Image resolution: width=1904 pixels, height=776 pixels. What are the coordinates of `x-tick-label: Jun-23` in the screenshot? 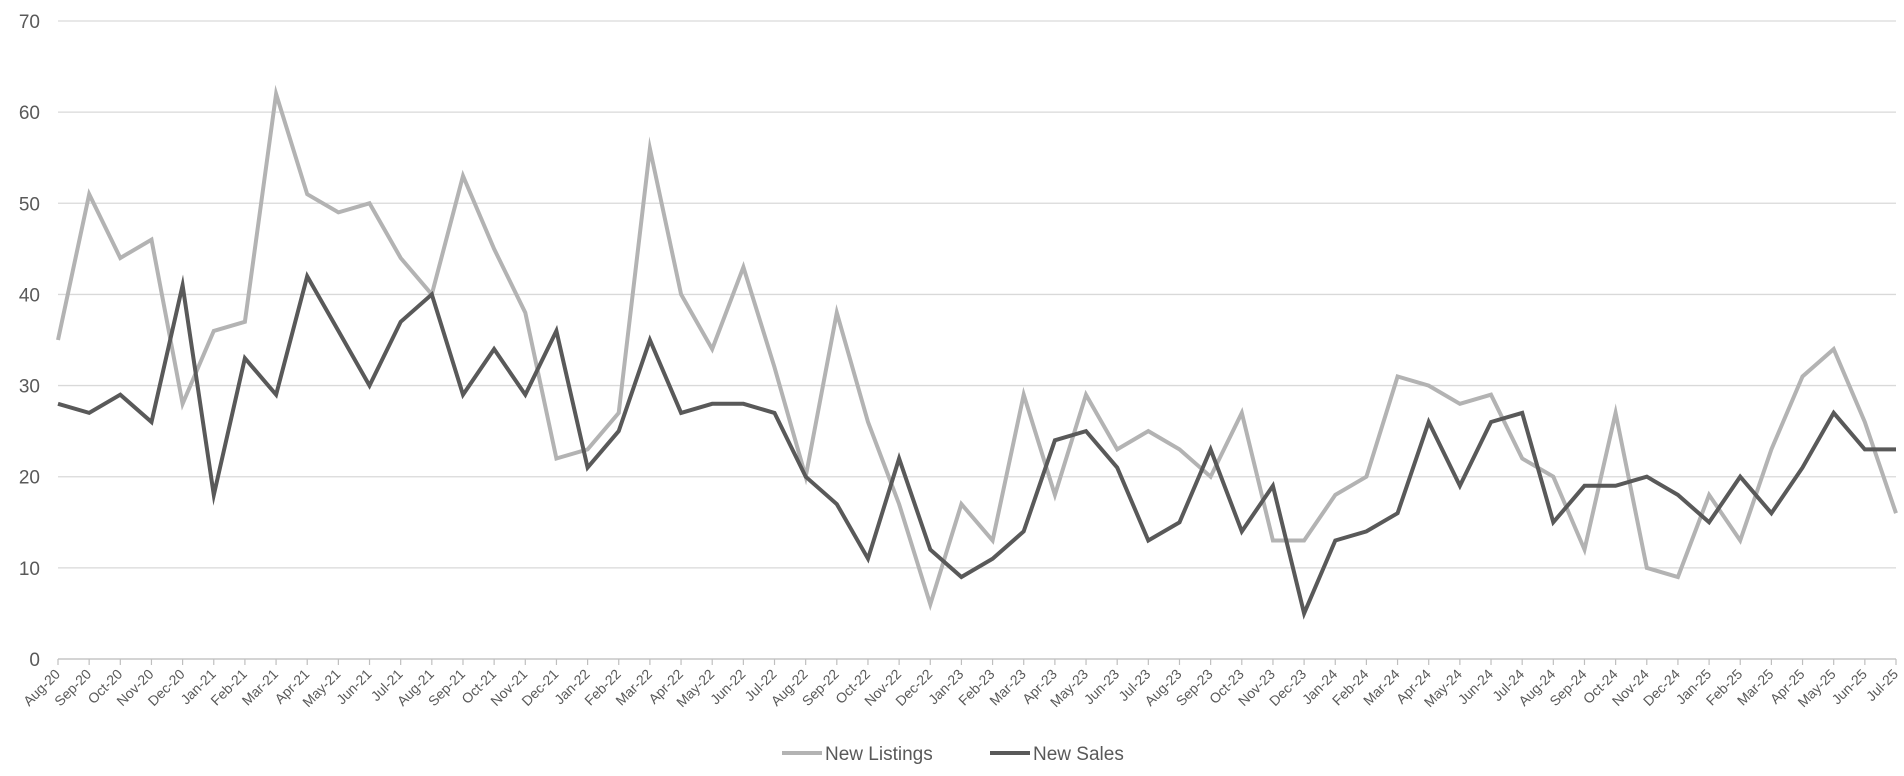 It's located at (1102, 687).